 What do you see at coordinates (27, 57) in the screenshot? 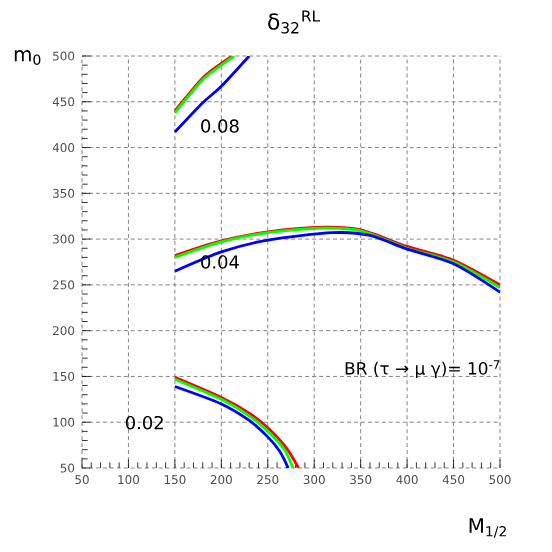
I see `y-axis-title: m$_{0}$` at bounding box center [27, 57].